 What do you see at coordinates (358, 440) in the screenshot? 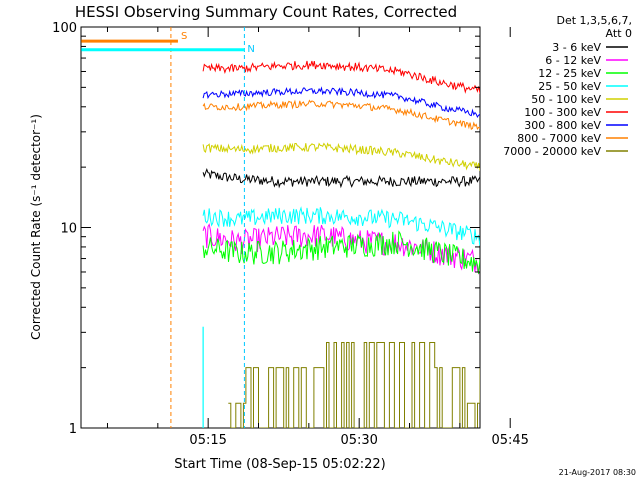
I see `x-tick-label-1: 05:30` at bounding box center [358, 440].